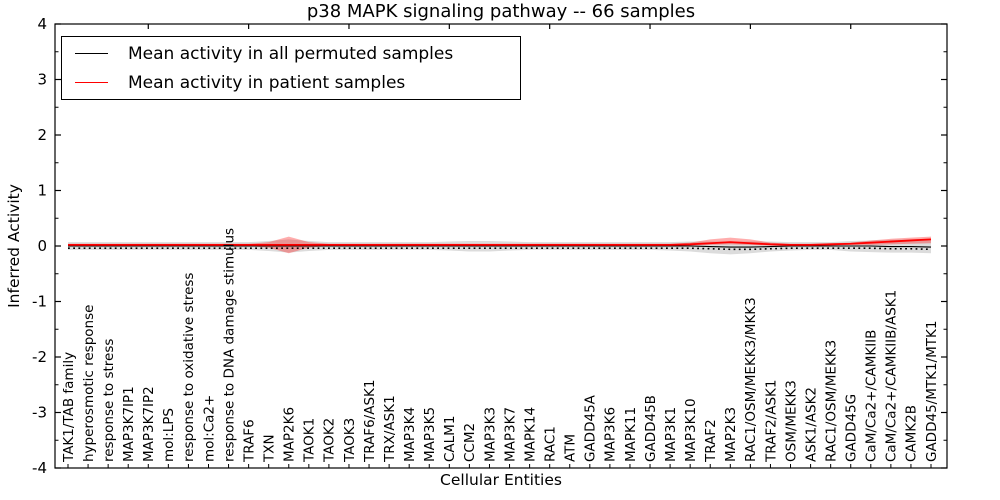 The height and width of the screenshot is (500, 1000). What do you see at coordinates (42, 246) in the screenshot?
I see `y-tick-label: 0` at bounding box center [42, 246].